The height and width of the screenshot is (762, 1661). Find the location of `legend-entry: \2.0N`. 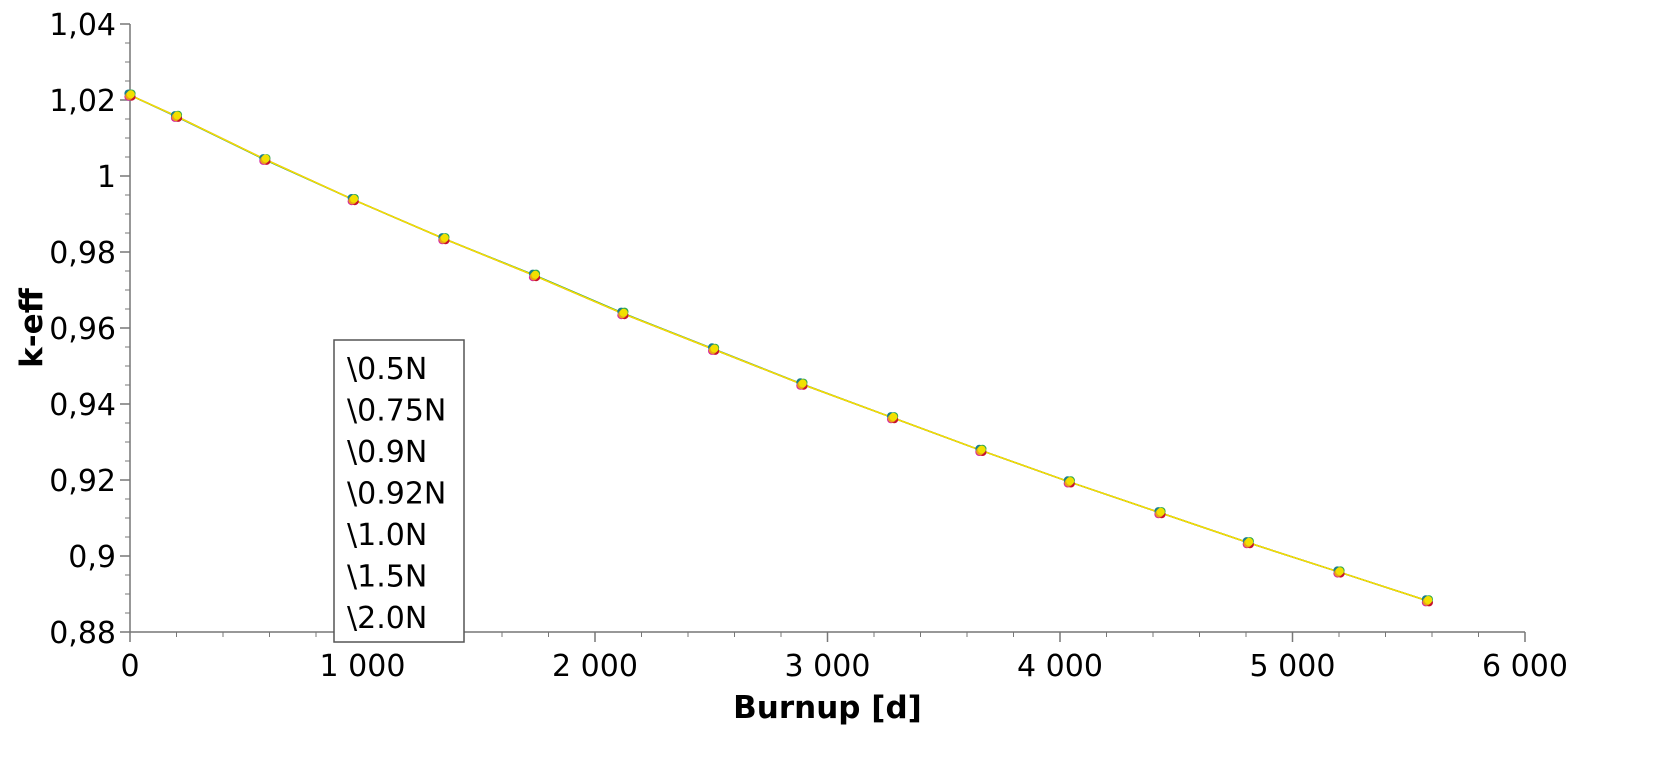

legend-entry: \2.0N is located at coordinates (387, 618).